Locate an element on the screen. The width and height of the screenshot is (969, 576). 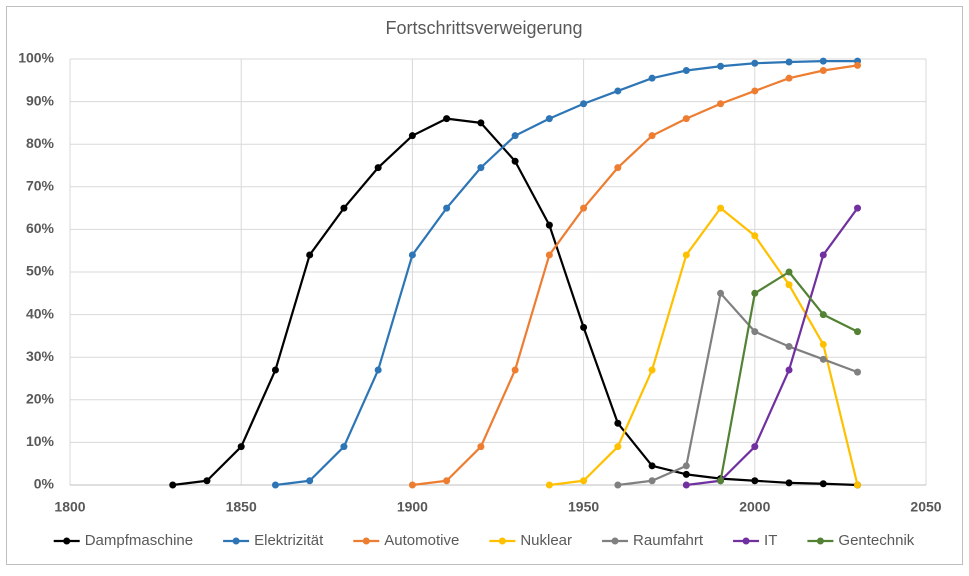
y-tick-label: 50% is located at coordinates (40, 271).